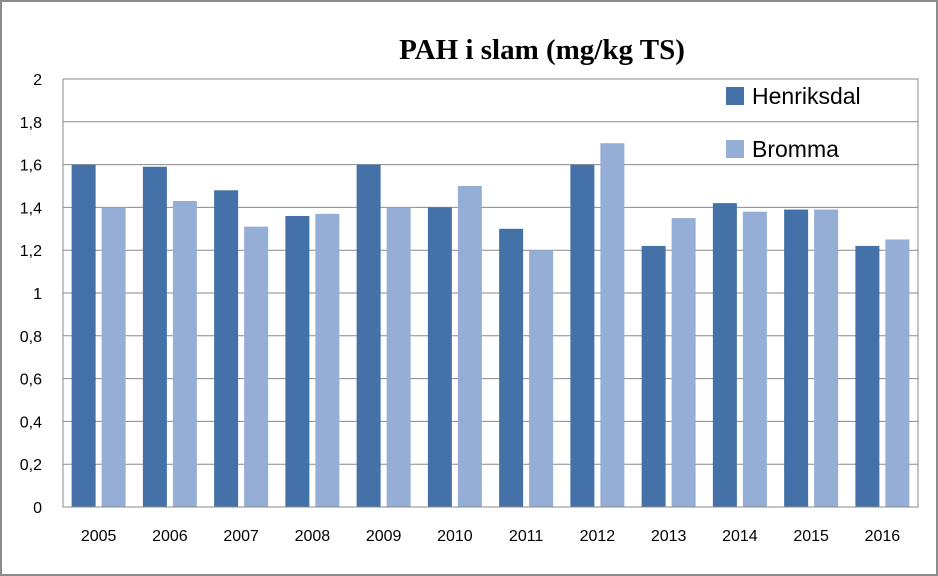 The width and height of the screenshot is (938, 576). I want to click on bar-henriksdal-2005, so click(83, 335).